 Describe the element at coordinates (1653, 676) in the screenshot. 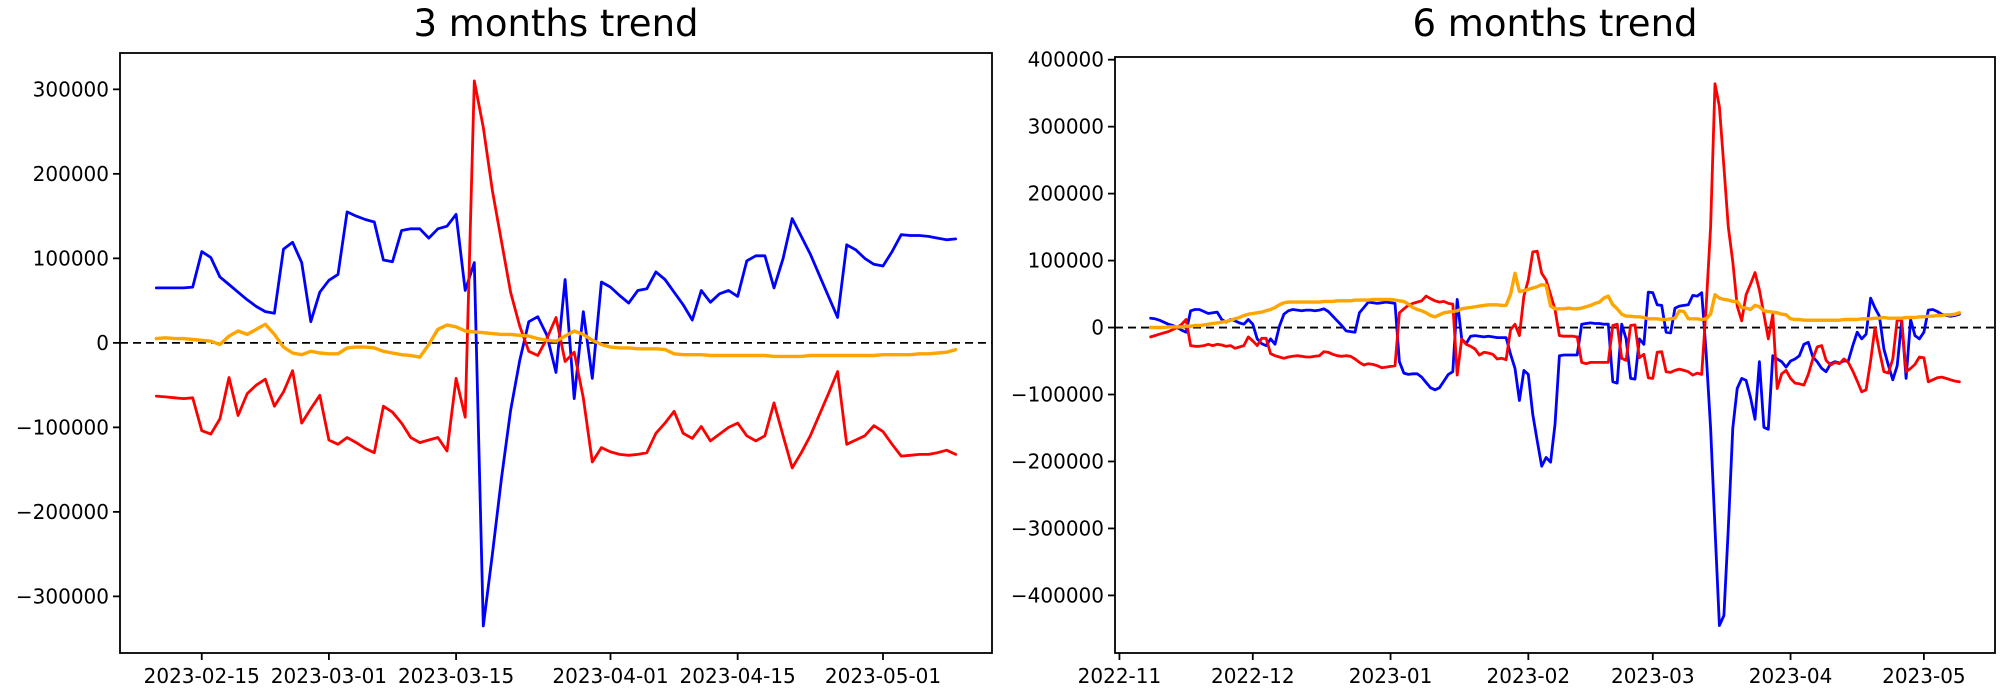

I see `x-tick-label: 2023-03` at that location.